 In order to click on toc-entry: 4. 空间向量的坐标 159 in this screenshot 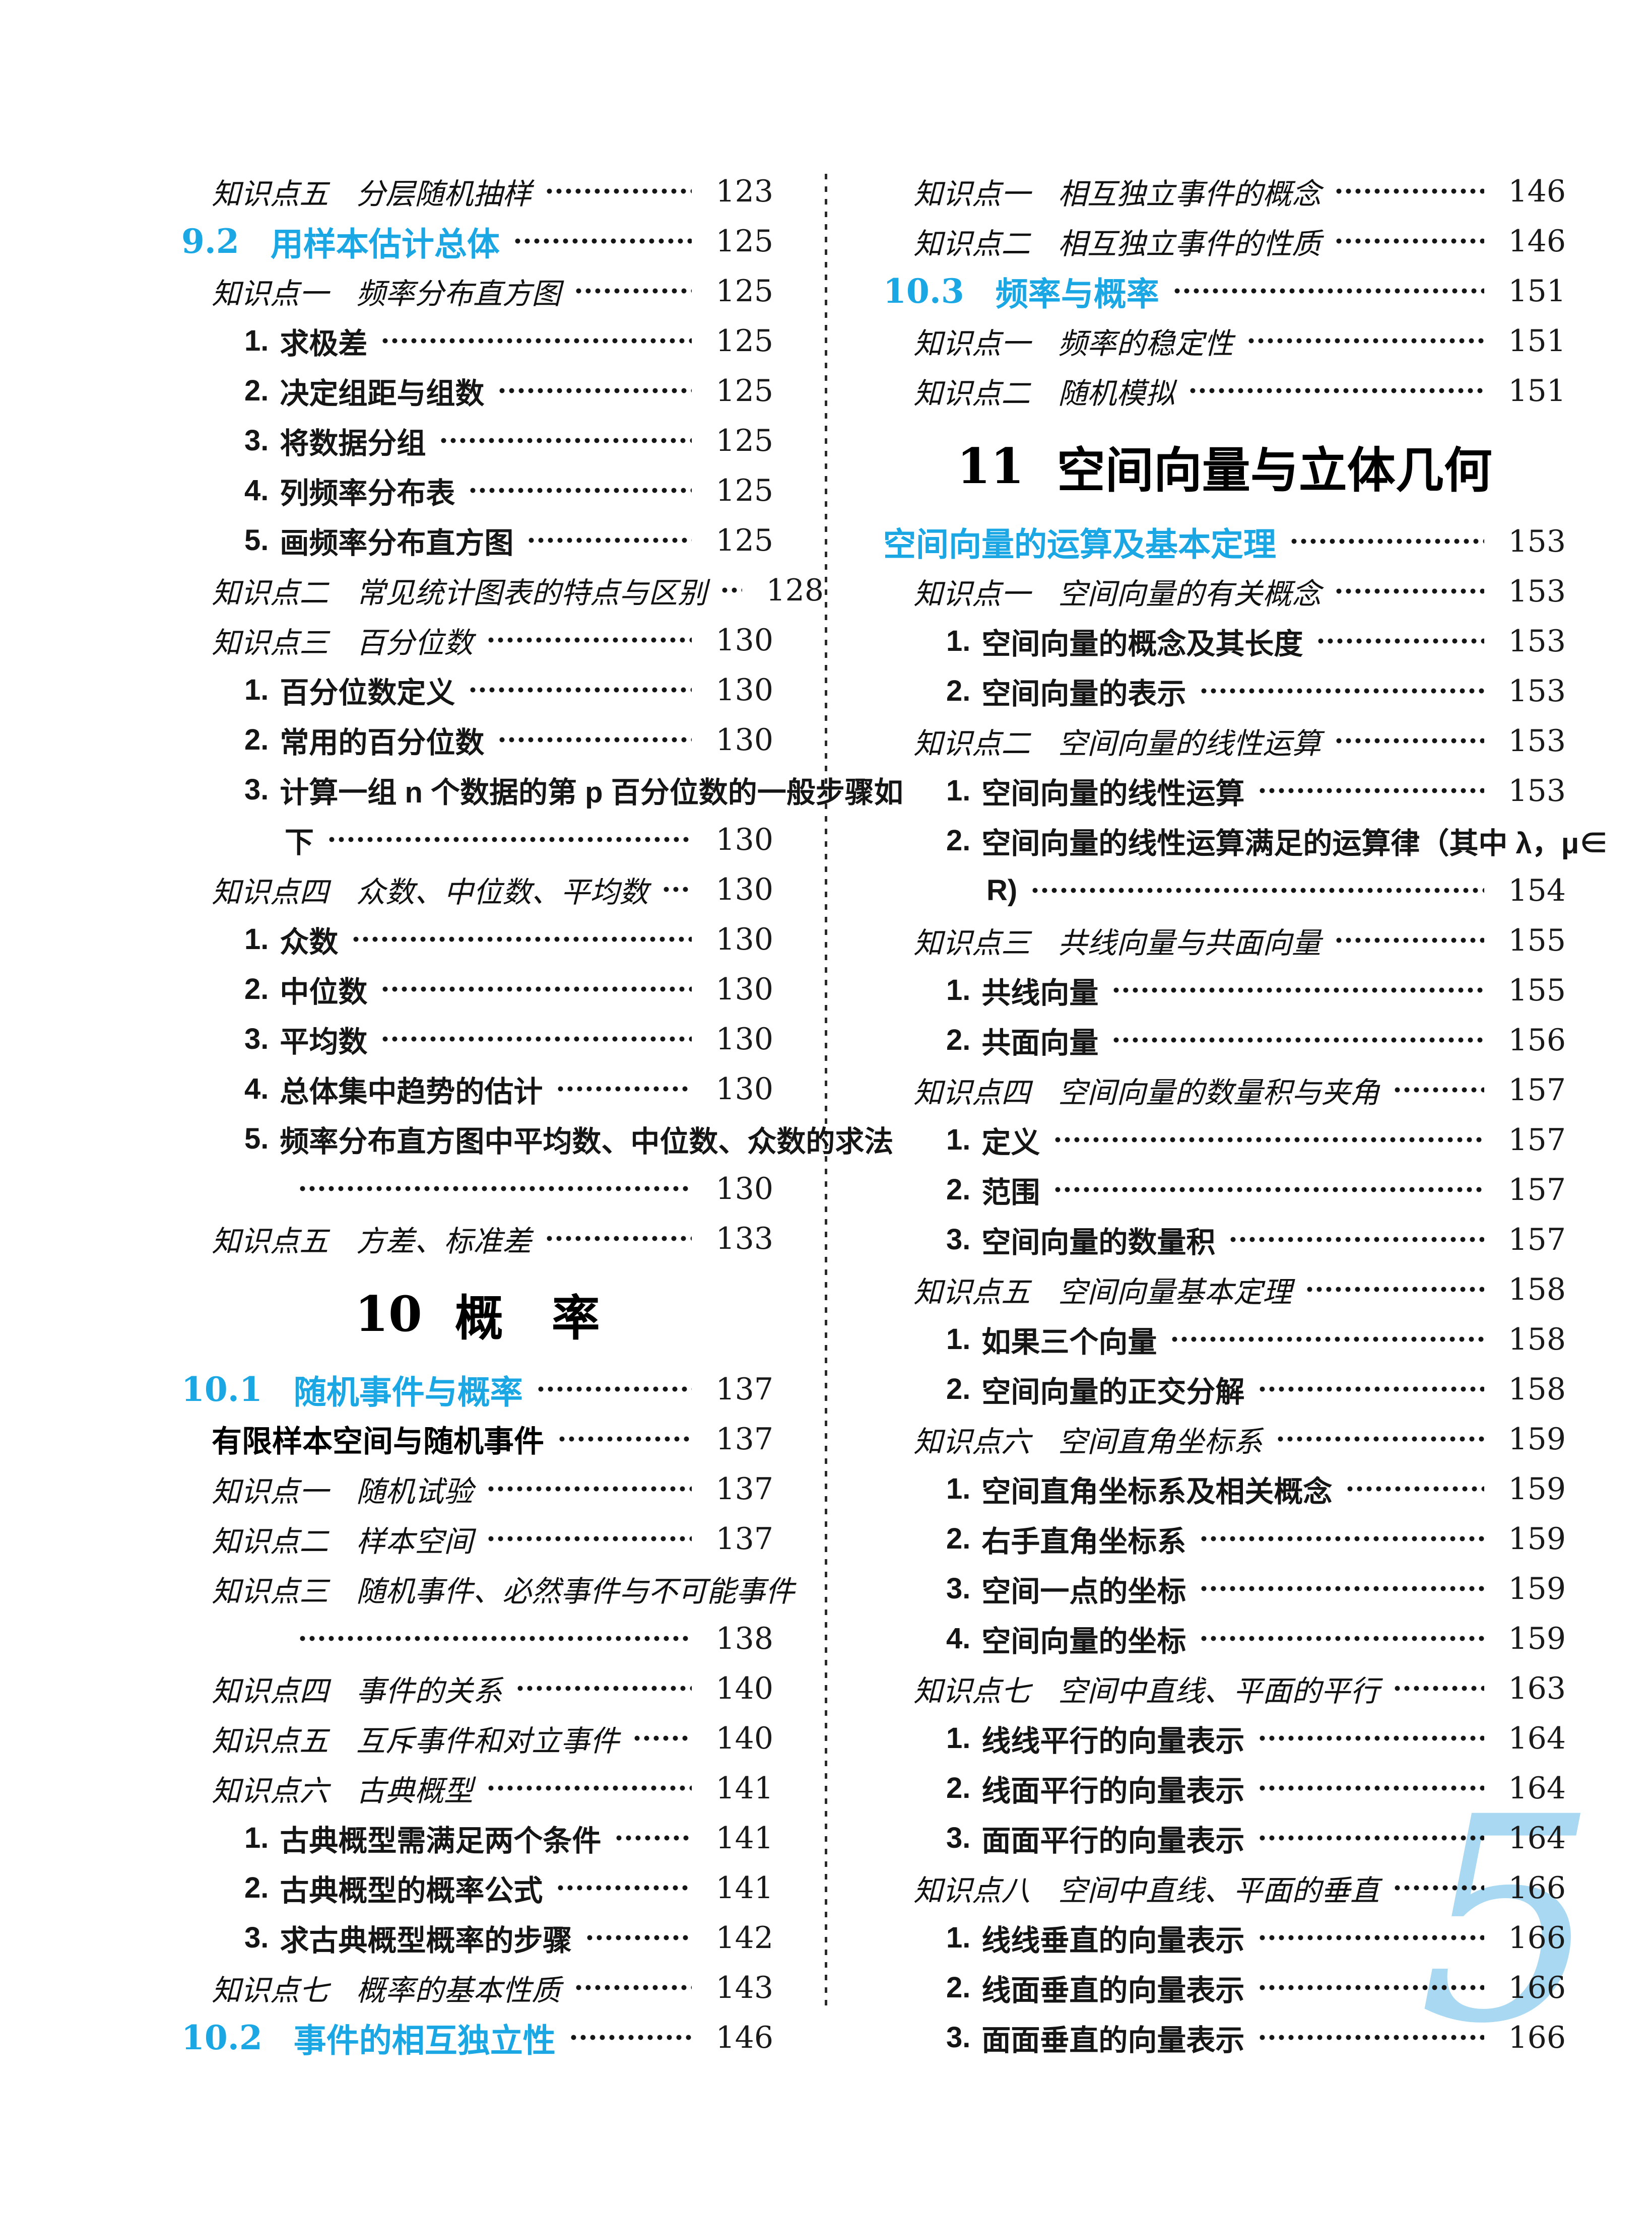, I will do `click(1225, 1638)`.